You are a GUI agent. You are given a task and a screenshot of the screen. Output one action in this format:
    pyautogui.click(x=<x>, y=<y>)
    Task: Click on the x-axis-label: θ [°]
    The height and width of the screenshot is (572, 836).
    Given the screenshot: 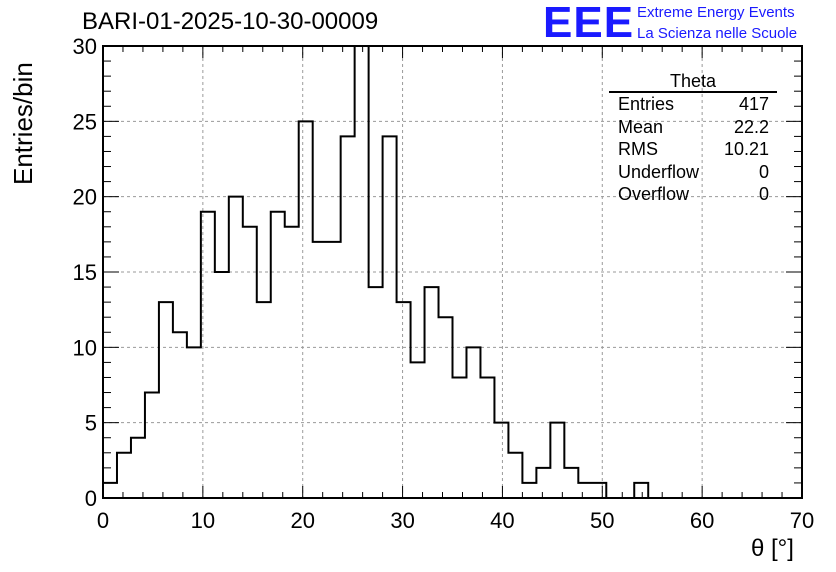 What is the action you would take?
    pyautogui.click(x=772, y=548)
    